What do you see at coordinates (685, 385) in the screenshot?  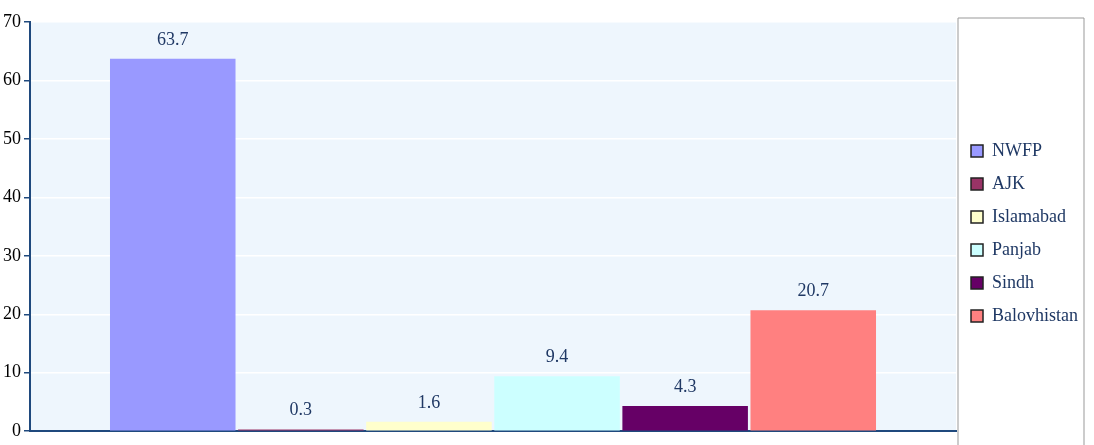 I see `data-label: 4.3` at bounding box center [685, 385].